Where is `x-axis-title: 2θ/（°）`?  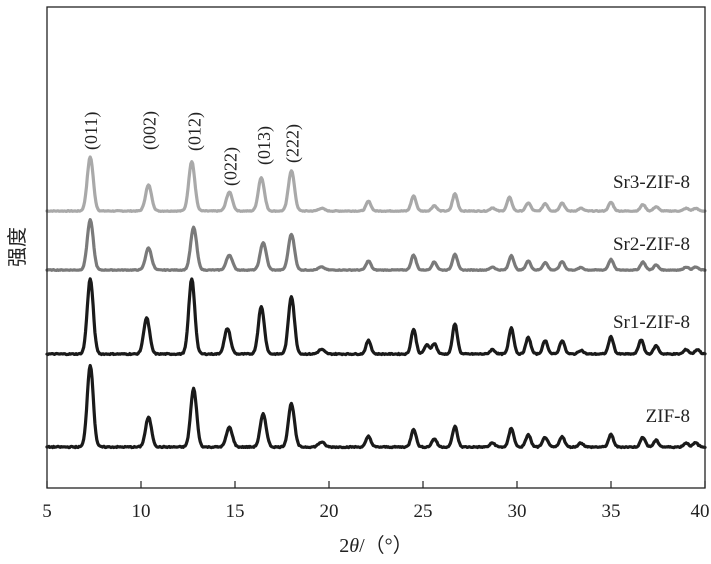
x-axis-title: 2θ/（°） is located at coordinates (375, 545).